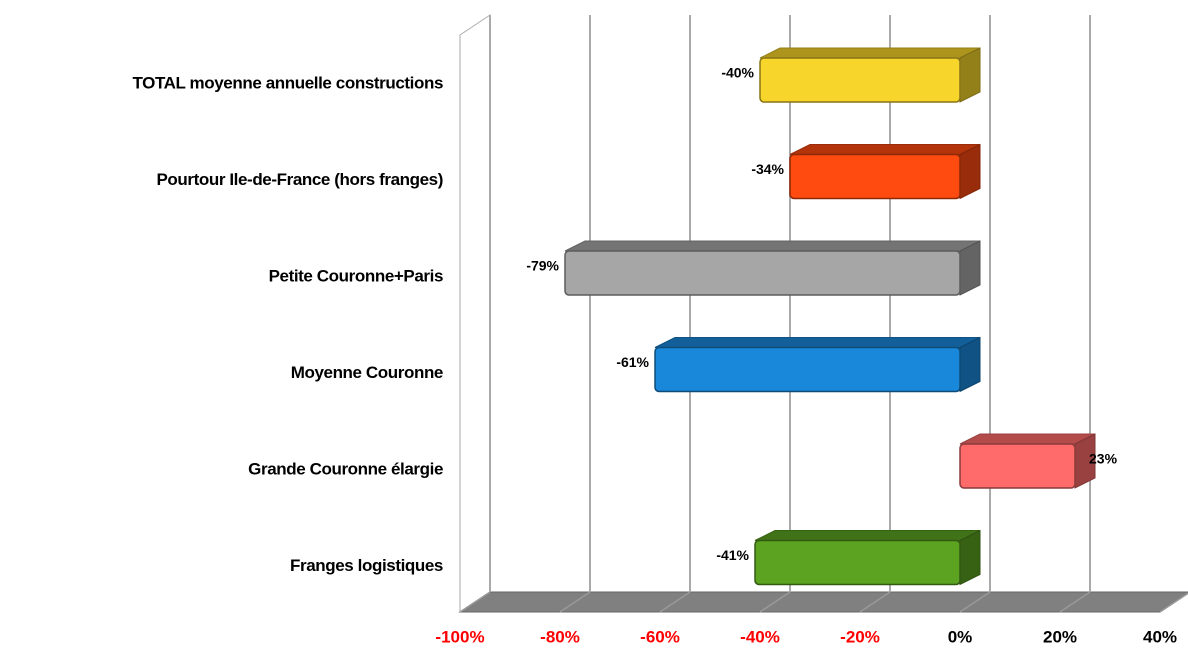 The height and width of the screenshot is (650, 1188). Describe the element at coordinates (660, 636) in the screenshot. I see `x-tick-label: -60%` at that location.